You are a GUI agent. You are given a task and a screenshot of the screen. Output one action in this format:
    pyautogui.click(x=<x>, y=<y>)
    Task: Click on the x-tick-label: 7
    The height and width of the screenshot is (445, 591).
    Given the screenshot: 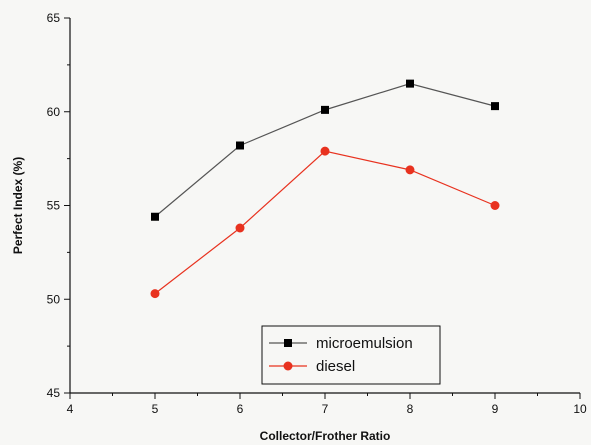 What is the action you would take?
    pyautogui.click(x=325, y=409)
    